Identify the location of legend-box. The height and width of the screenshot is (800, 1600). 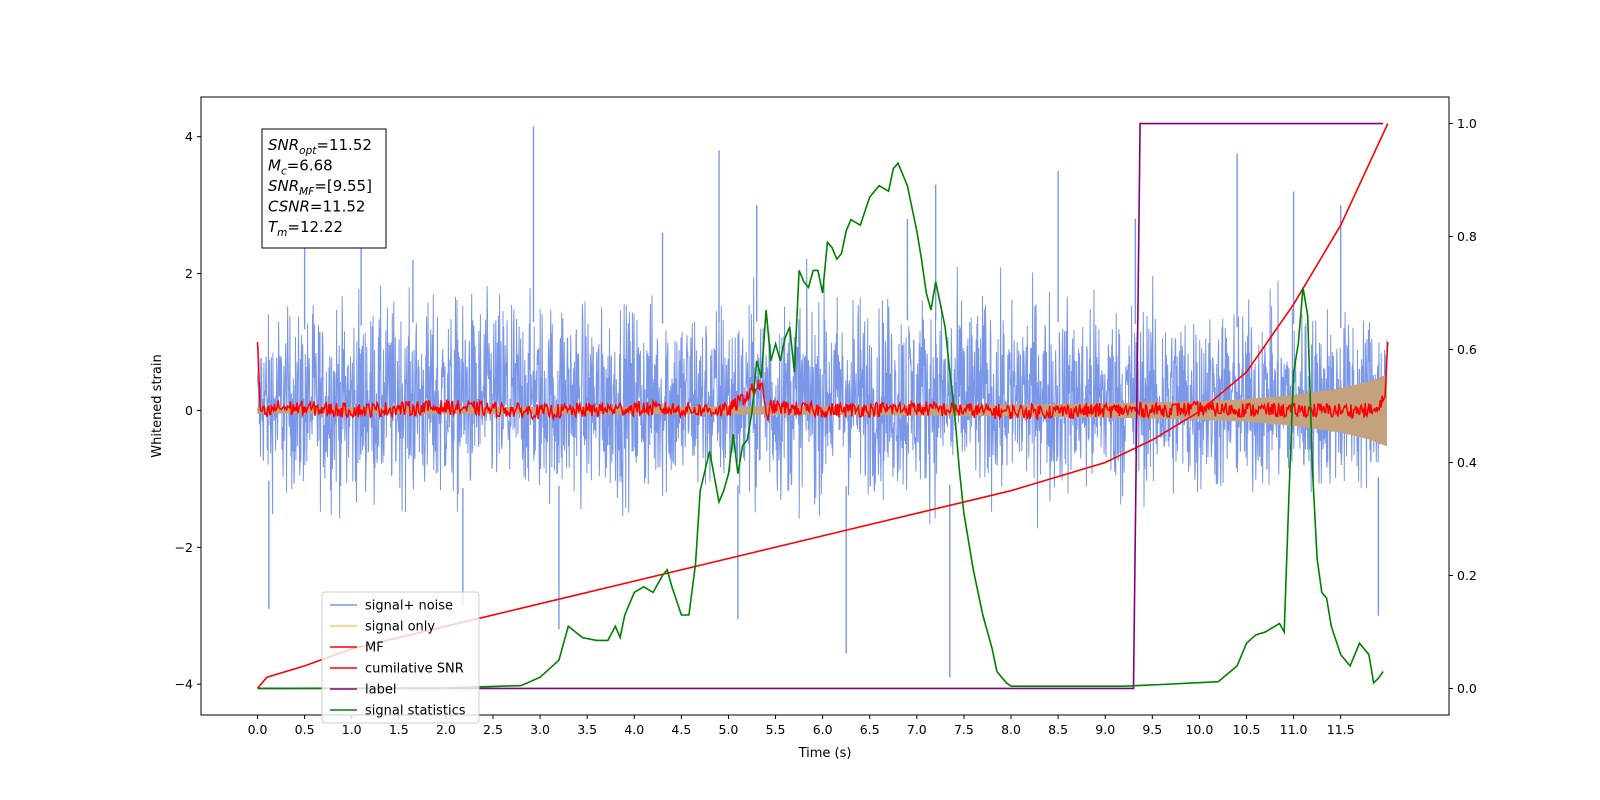
(400, 657).